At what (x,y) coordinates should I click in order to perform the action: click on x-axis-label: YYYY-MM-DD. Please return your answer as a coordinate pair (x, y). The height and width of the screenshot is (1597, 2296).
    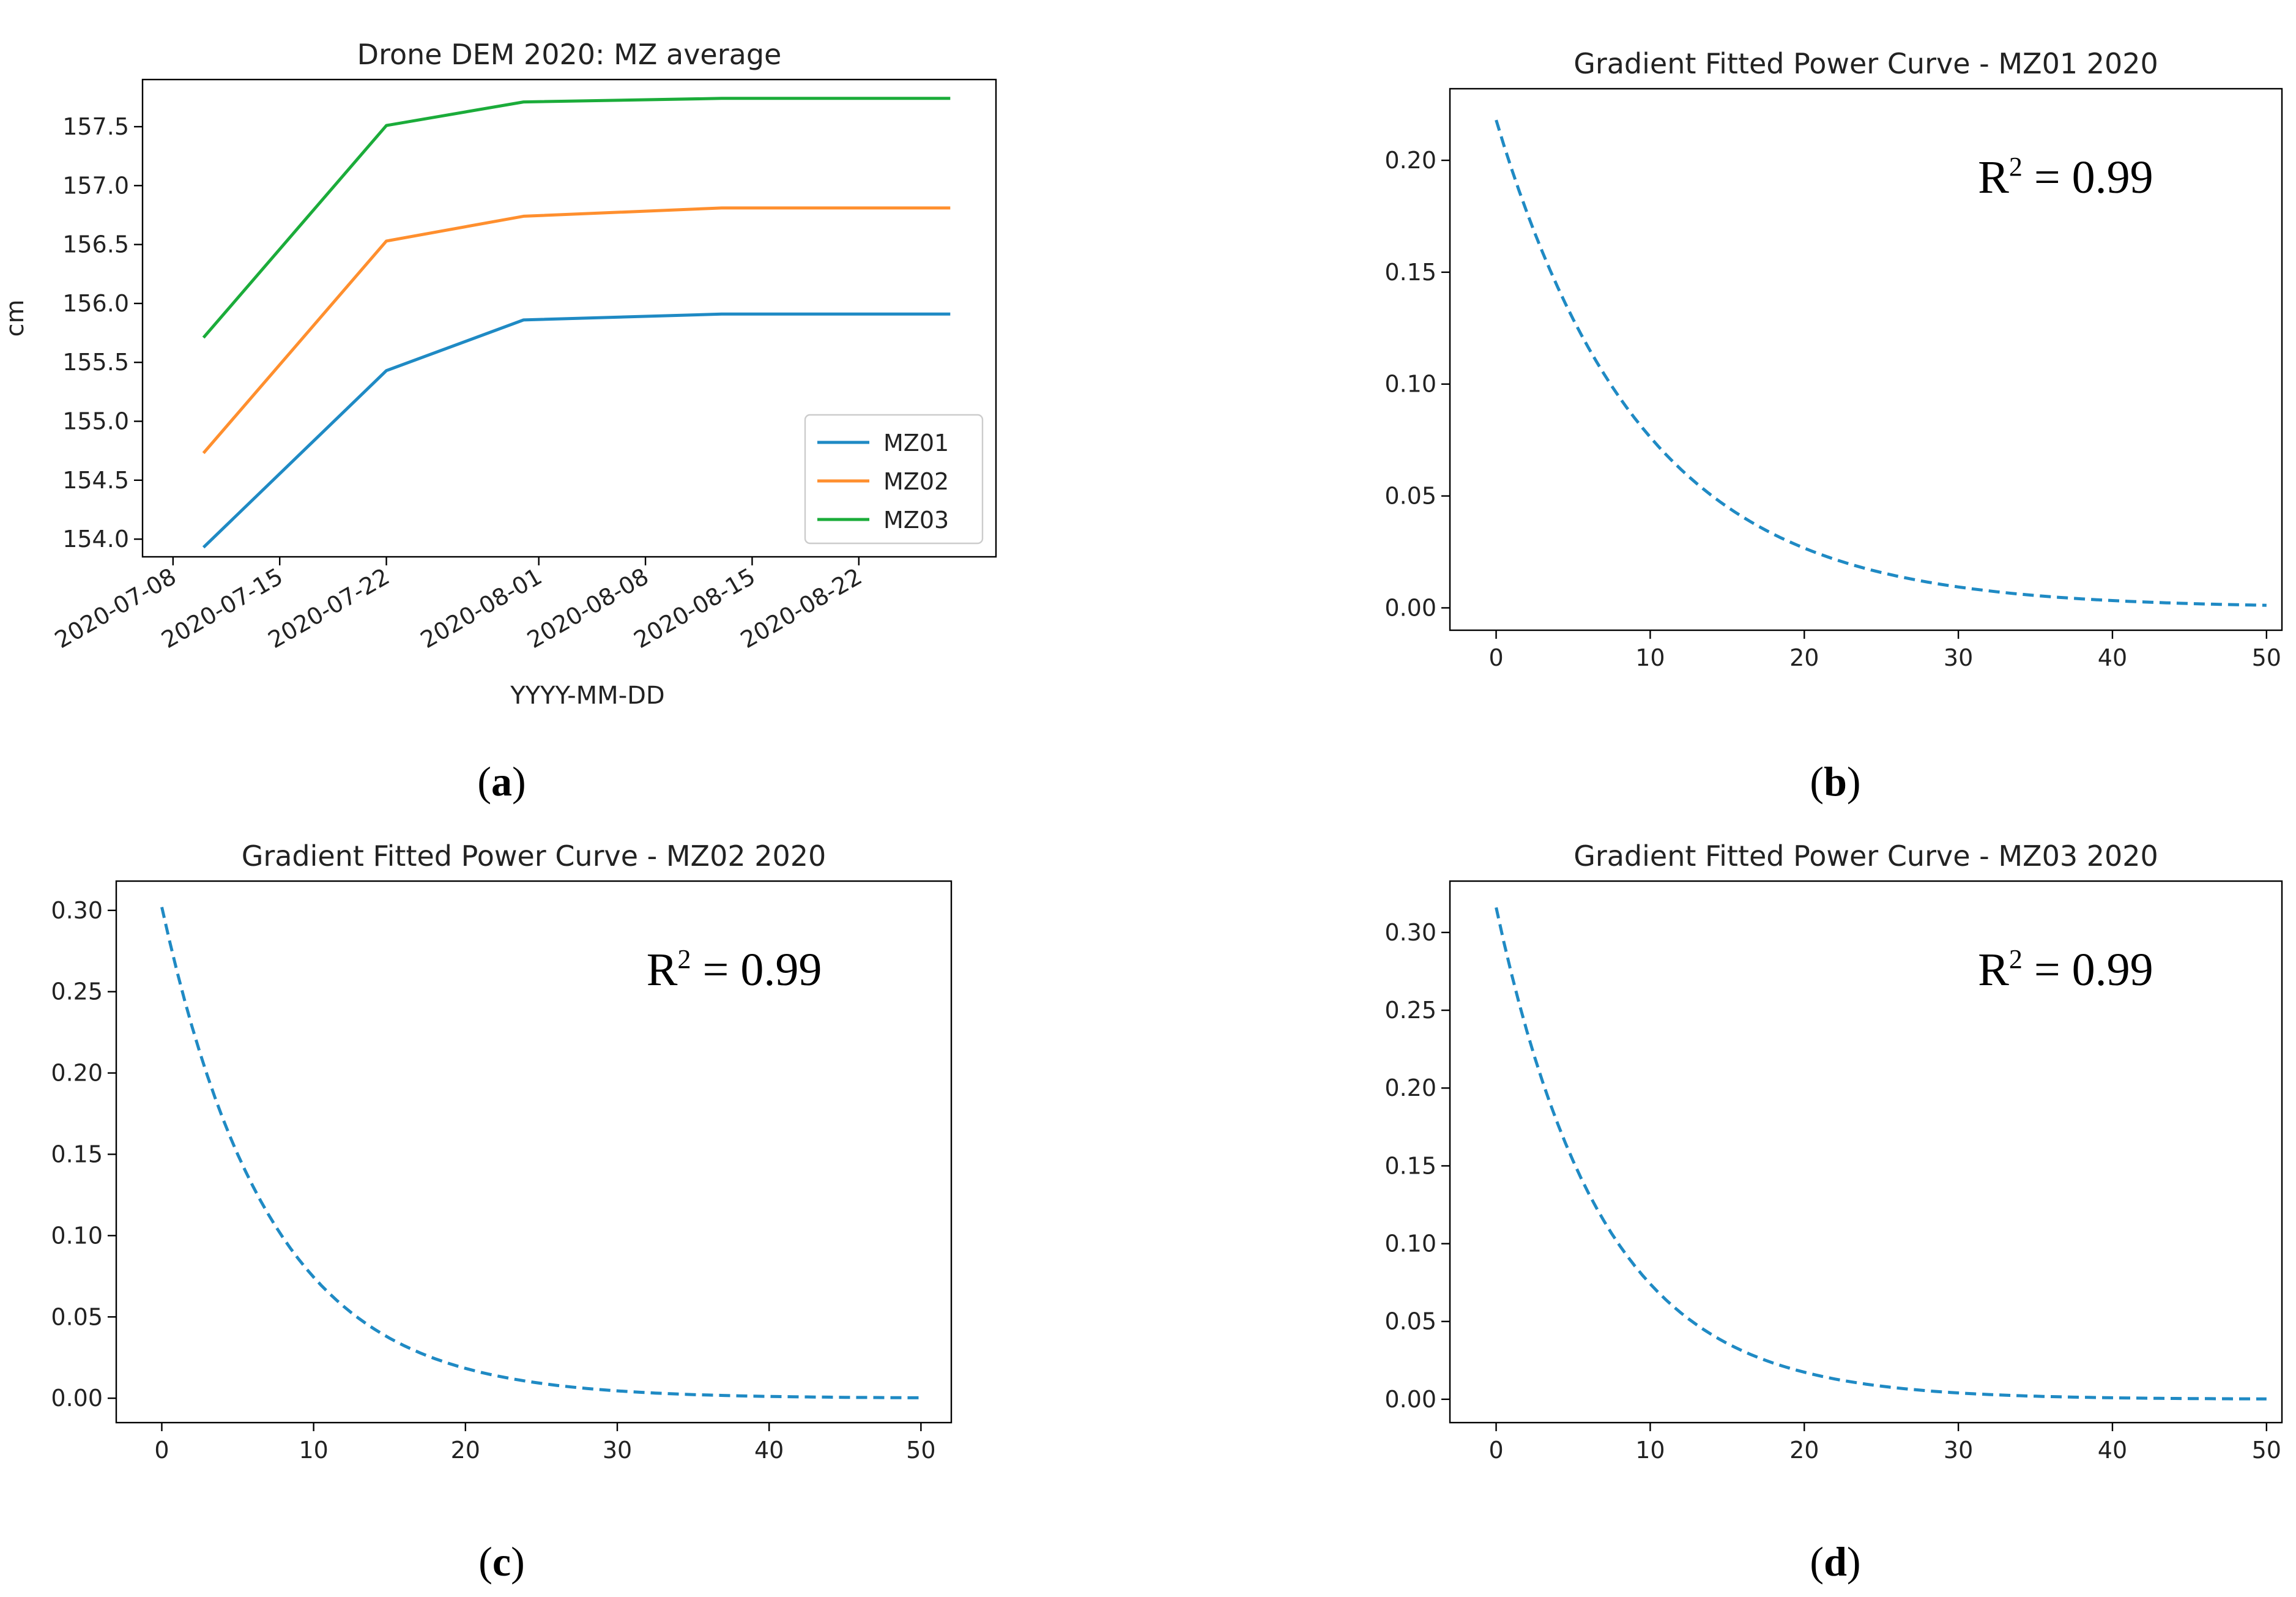
    Looking at the image, I should click on (587, 696).